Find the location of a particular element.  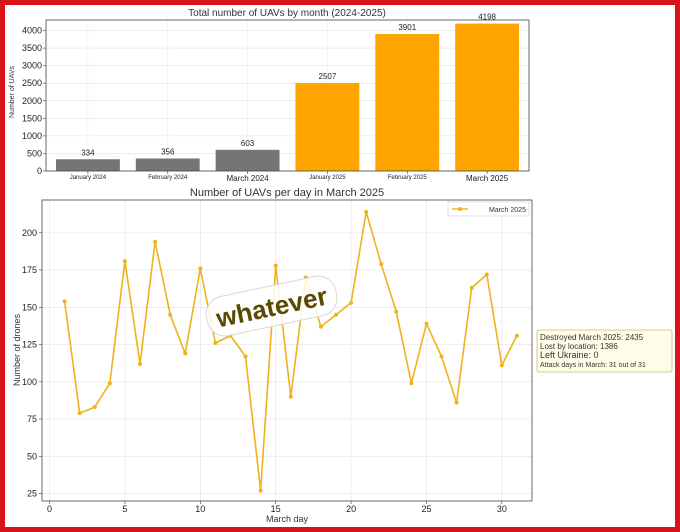

bar-chart-x-tick-label: February 2024 is located at coordinates (168, 178).